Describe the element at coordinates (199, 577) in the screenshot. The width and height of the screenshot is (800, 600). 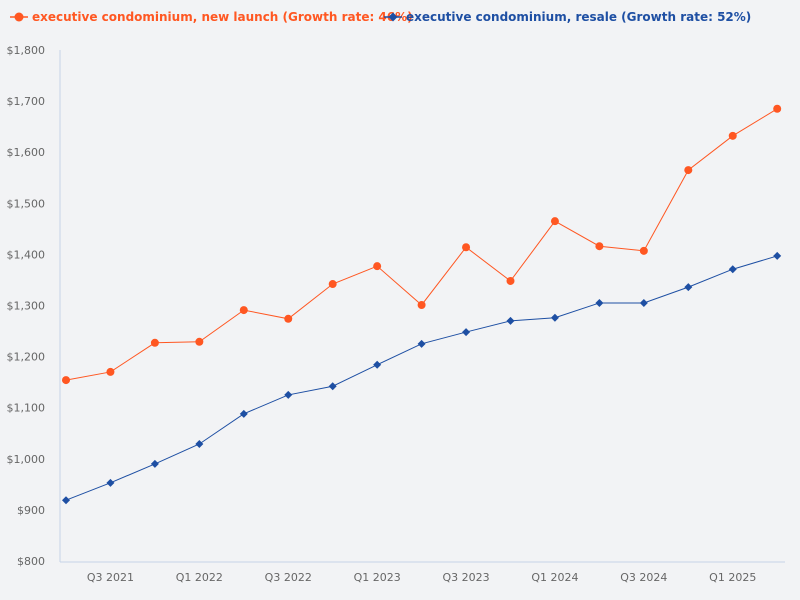
I see `x-tick-label: Q1 2022` at that location.